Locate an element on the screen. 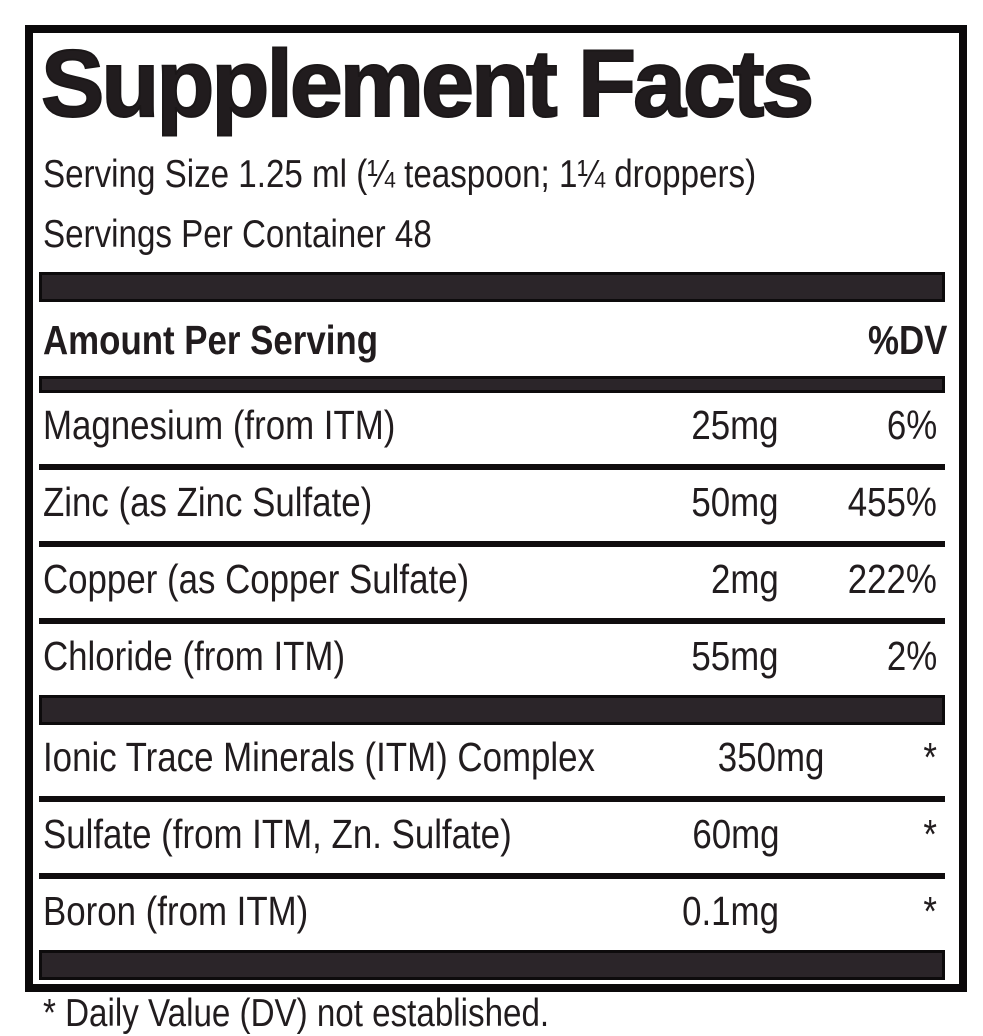 This screenshot has height=1036, width=983. section-divider-bar-top is located at coordinates (492, 287).